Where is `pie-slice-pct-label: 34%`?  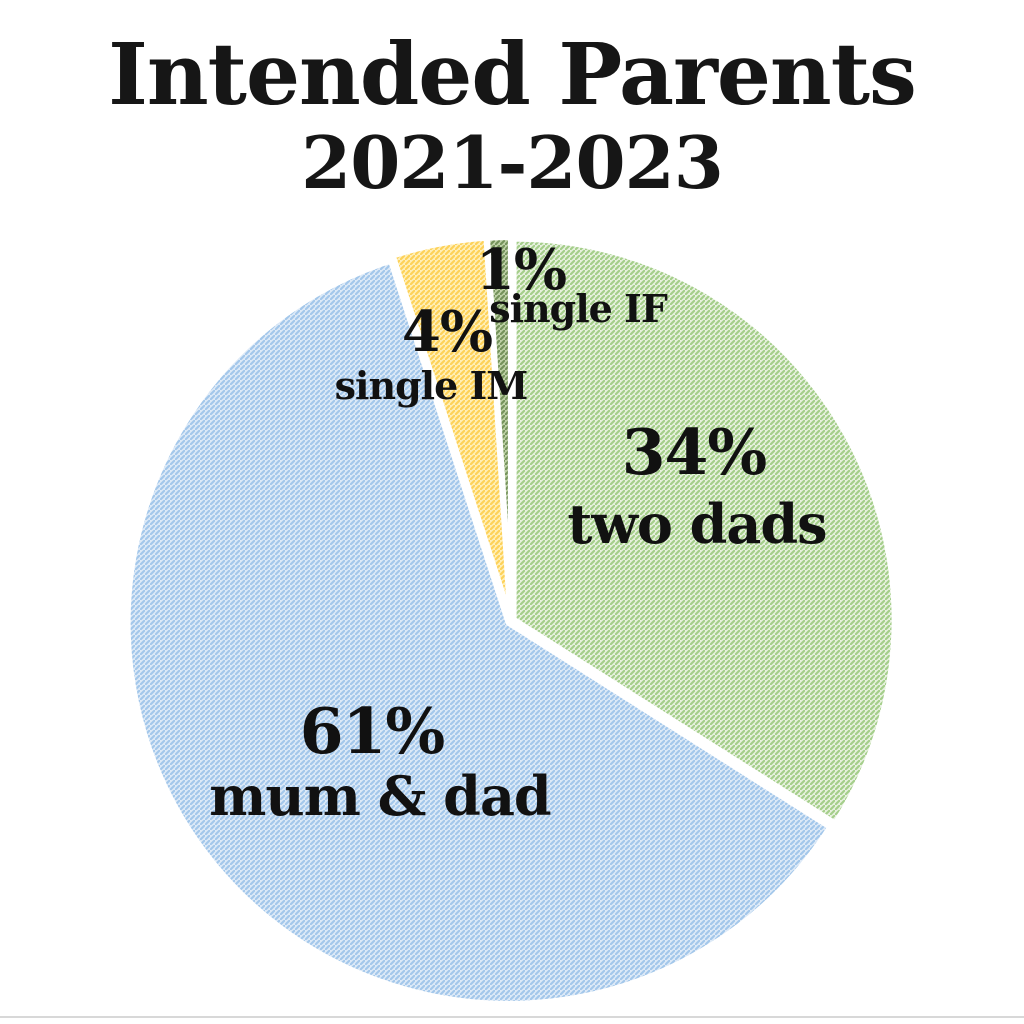
pie-slice-pct-label: 34% is located at coordinates (694, 452).